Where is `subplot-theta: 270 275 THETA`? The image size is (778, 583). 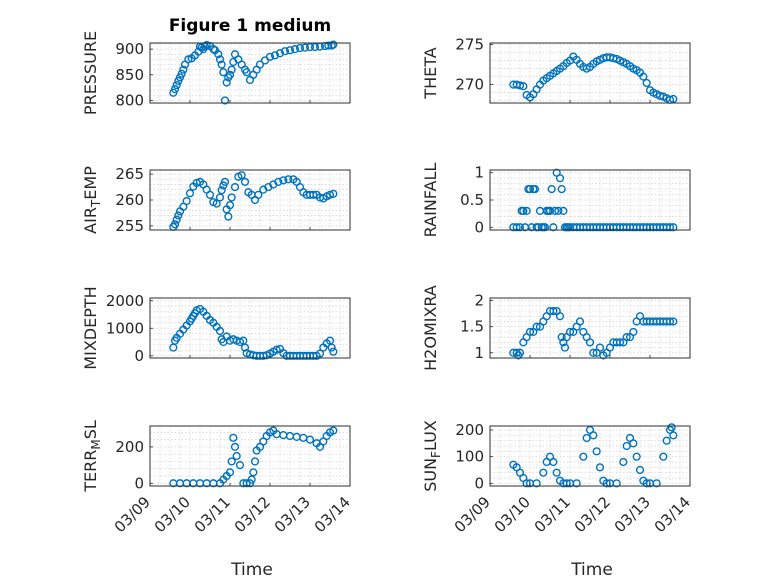
subplot-theta: 270 275 THETA is located at coordinates (556, 70).